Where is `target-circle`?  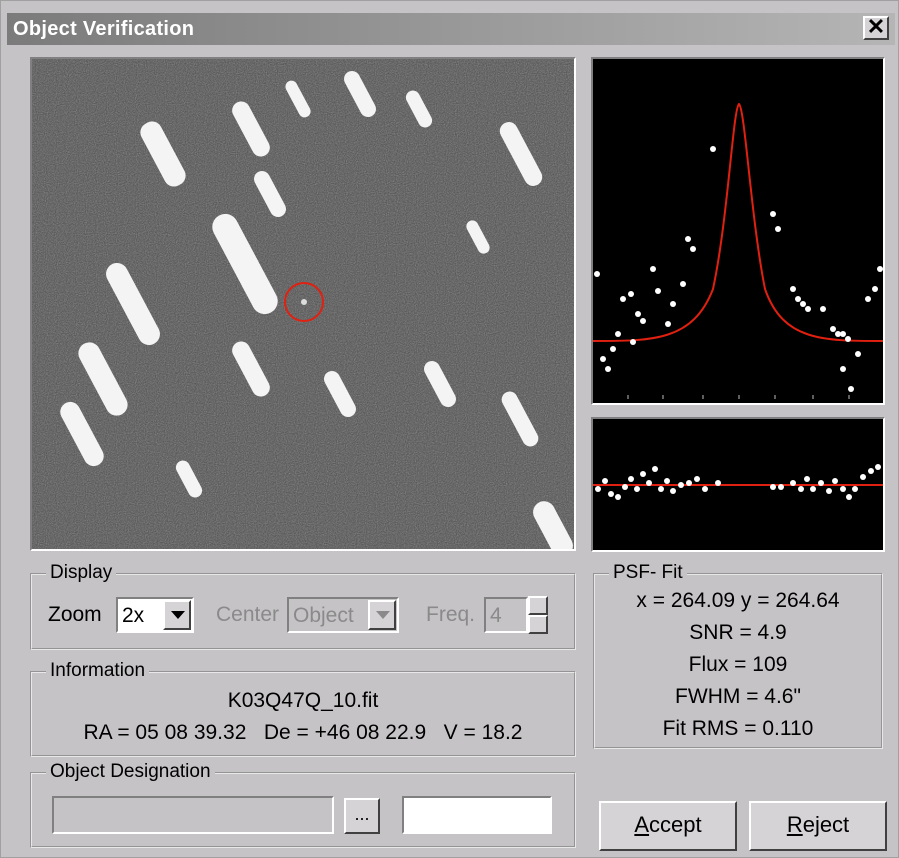
target-circle is located at coordinates (304, 302).